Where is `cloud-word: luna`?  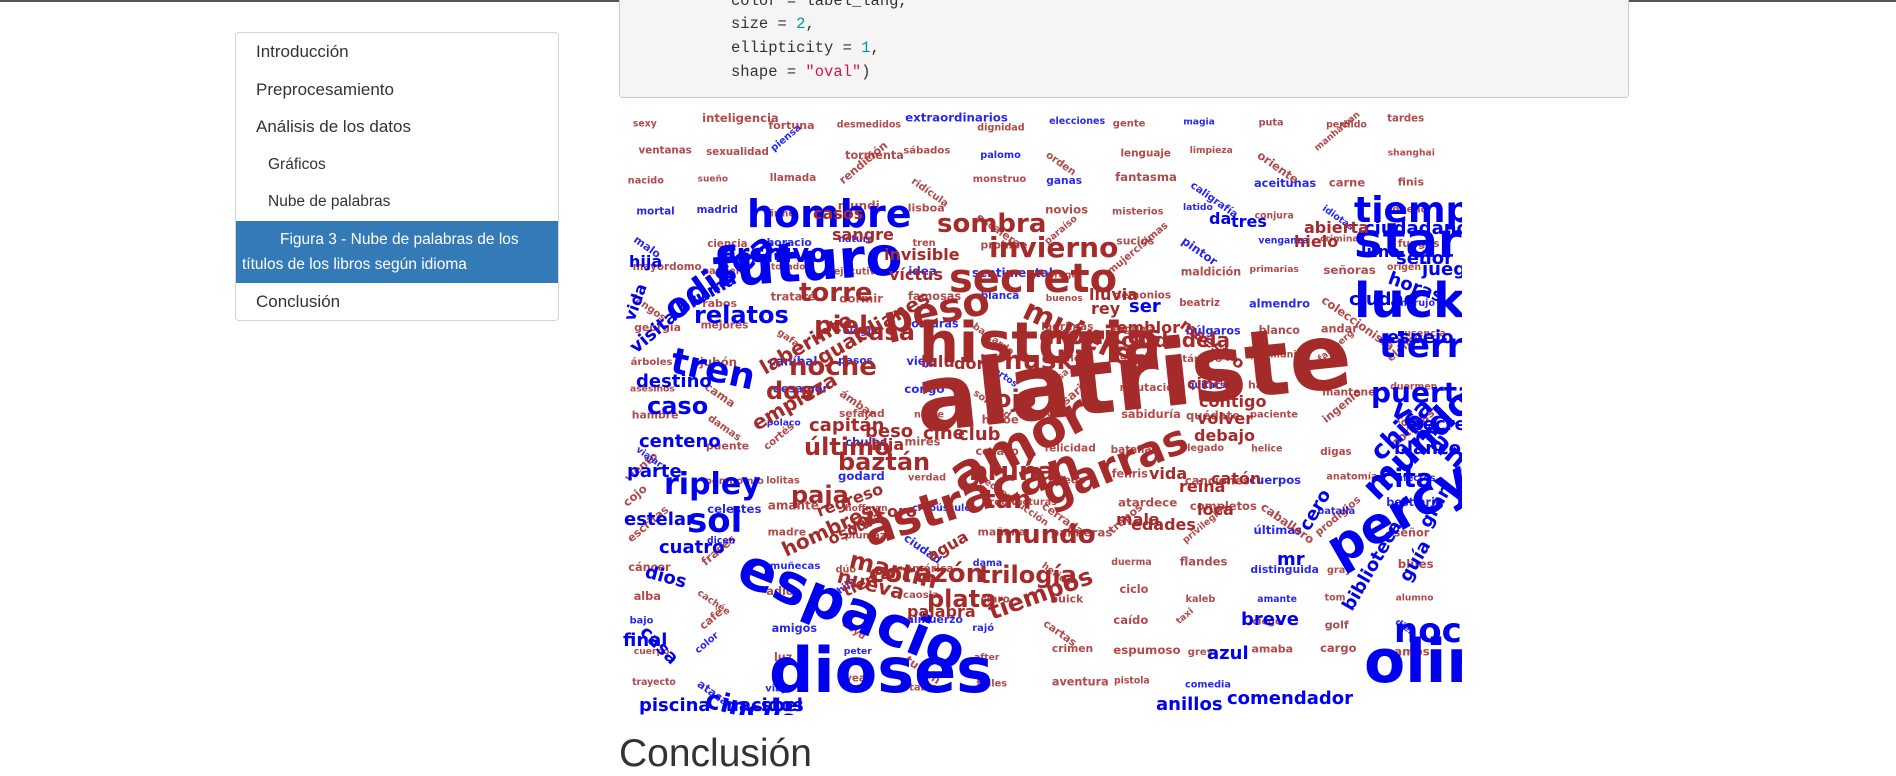
cloud-word: luna is located at coordinates (1380, 251).